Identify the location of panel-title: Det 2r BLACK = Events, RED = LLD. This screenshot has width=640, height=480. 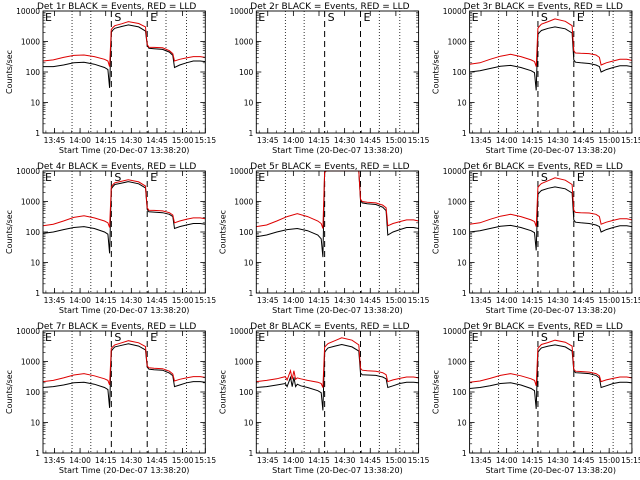
(329, 7).